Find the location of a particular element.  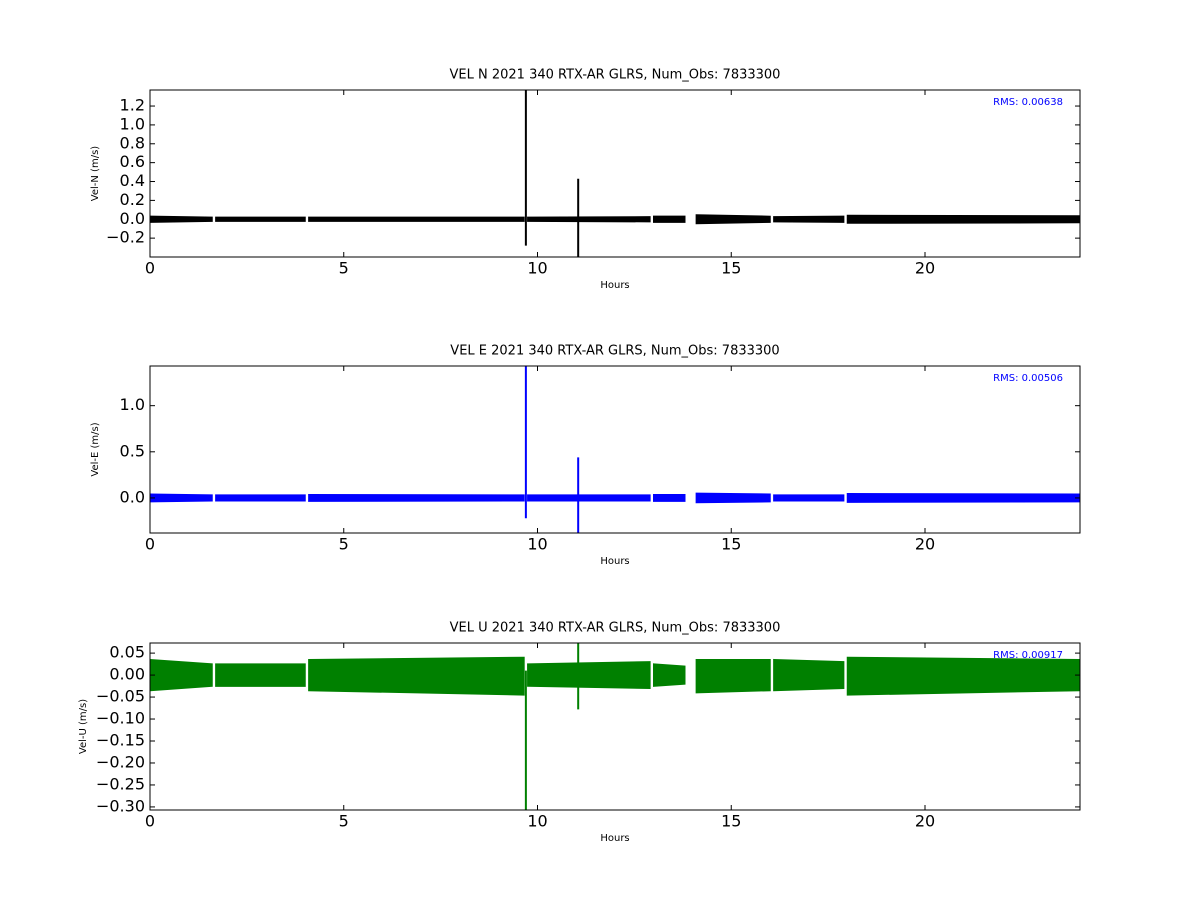

rms-annotation: RMS: 0.00917 is located at coordinates (1028, 655).